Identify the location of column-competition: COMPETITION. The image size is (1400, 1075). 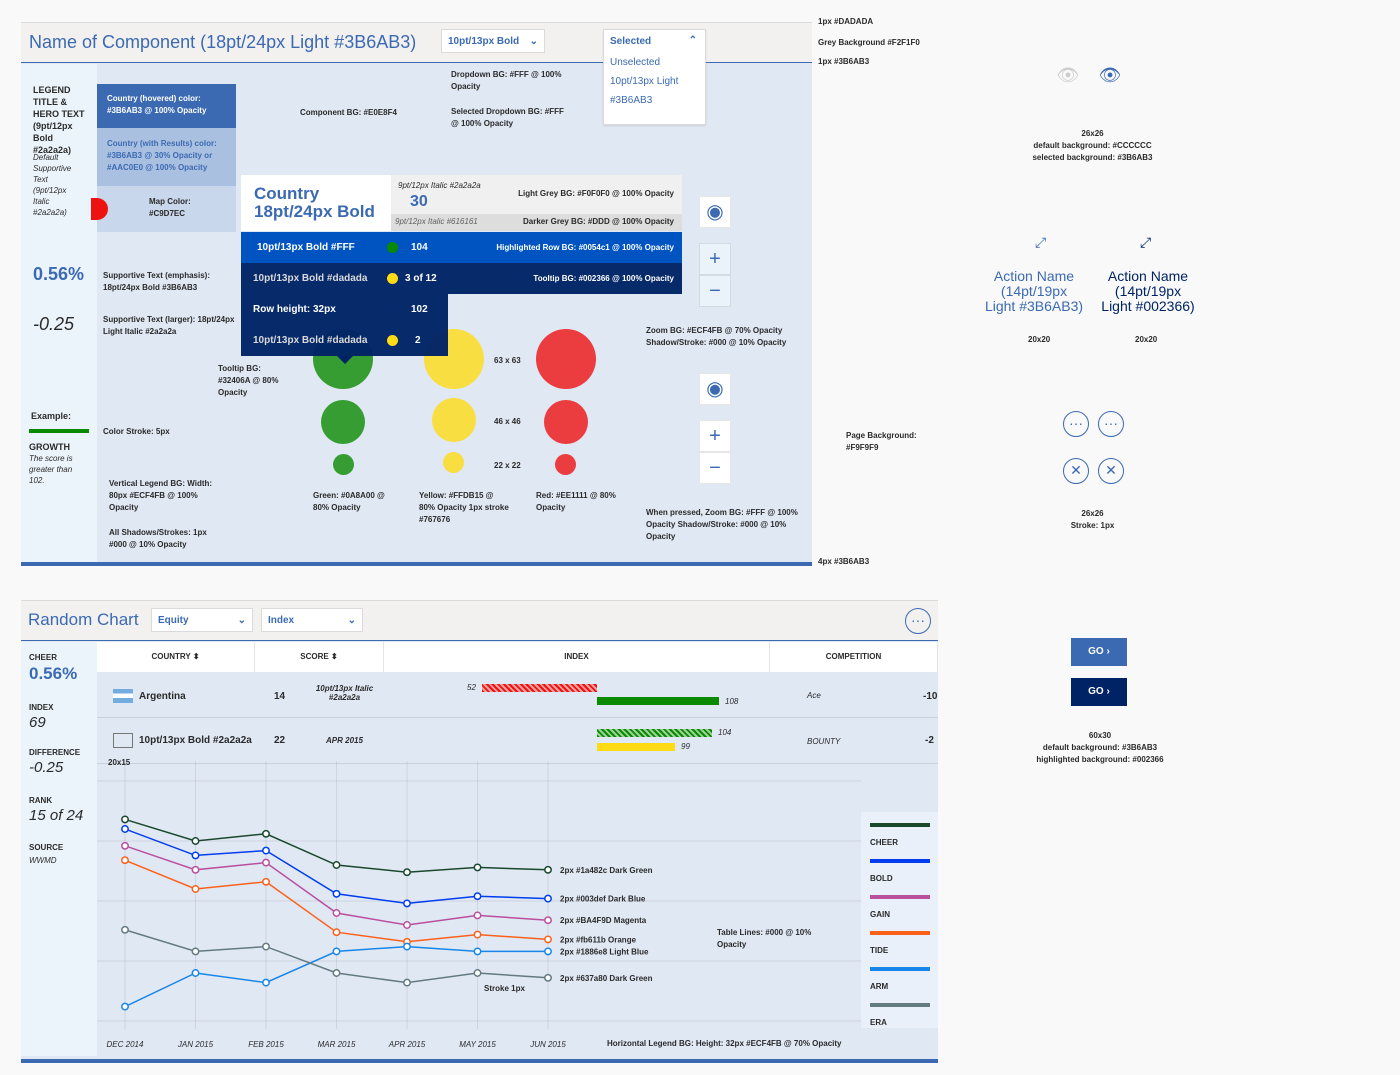
(854, 657).